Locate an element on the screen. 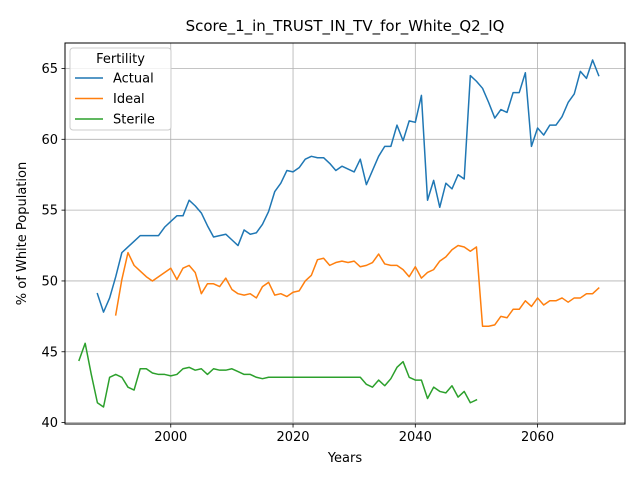 This screenshot has width=640, height=480. y-tick-label: 50 is located at coordinates (49, 281).